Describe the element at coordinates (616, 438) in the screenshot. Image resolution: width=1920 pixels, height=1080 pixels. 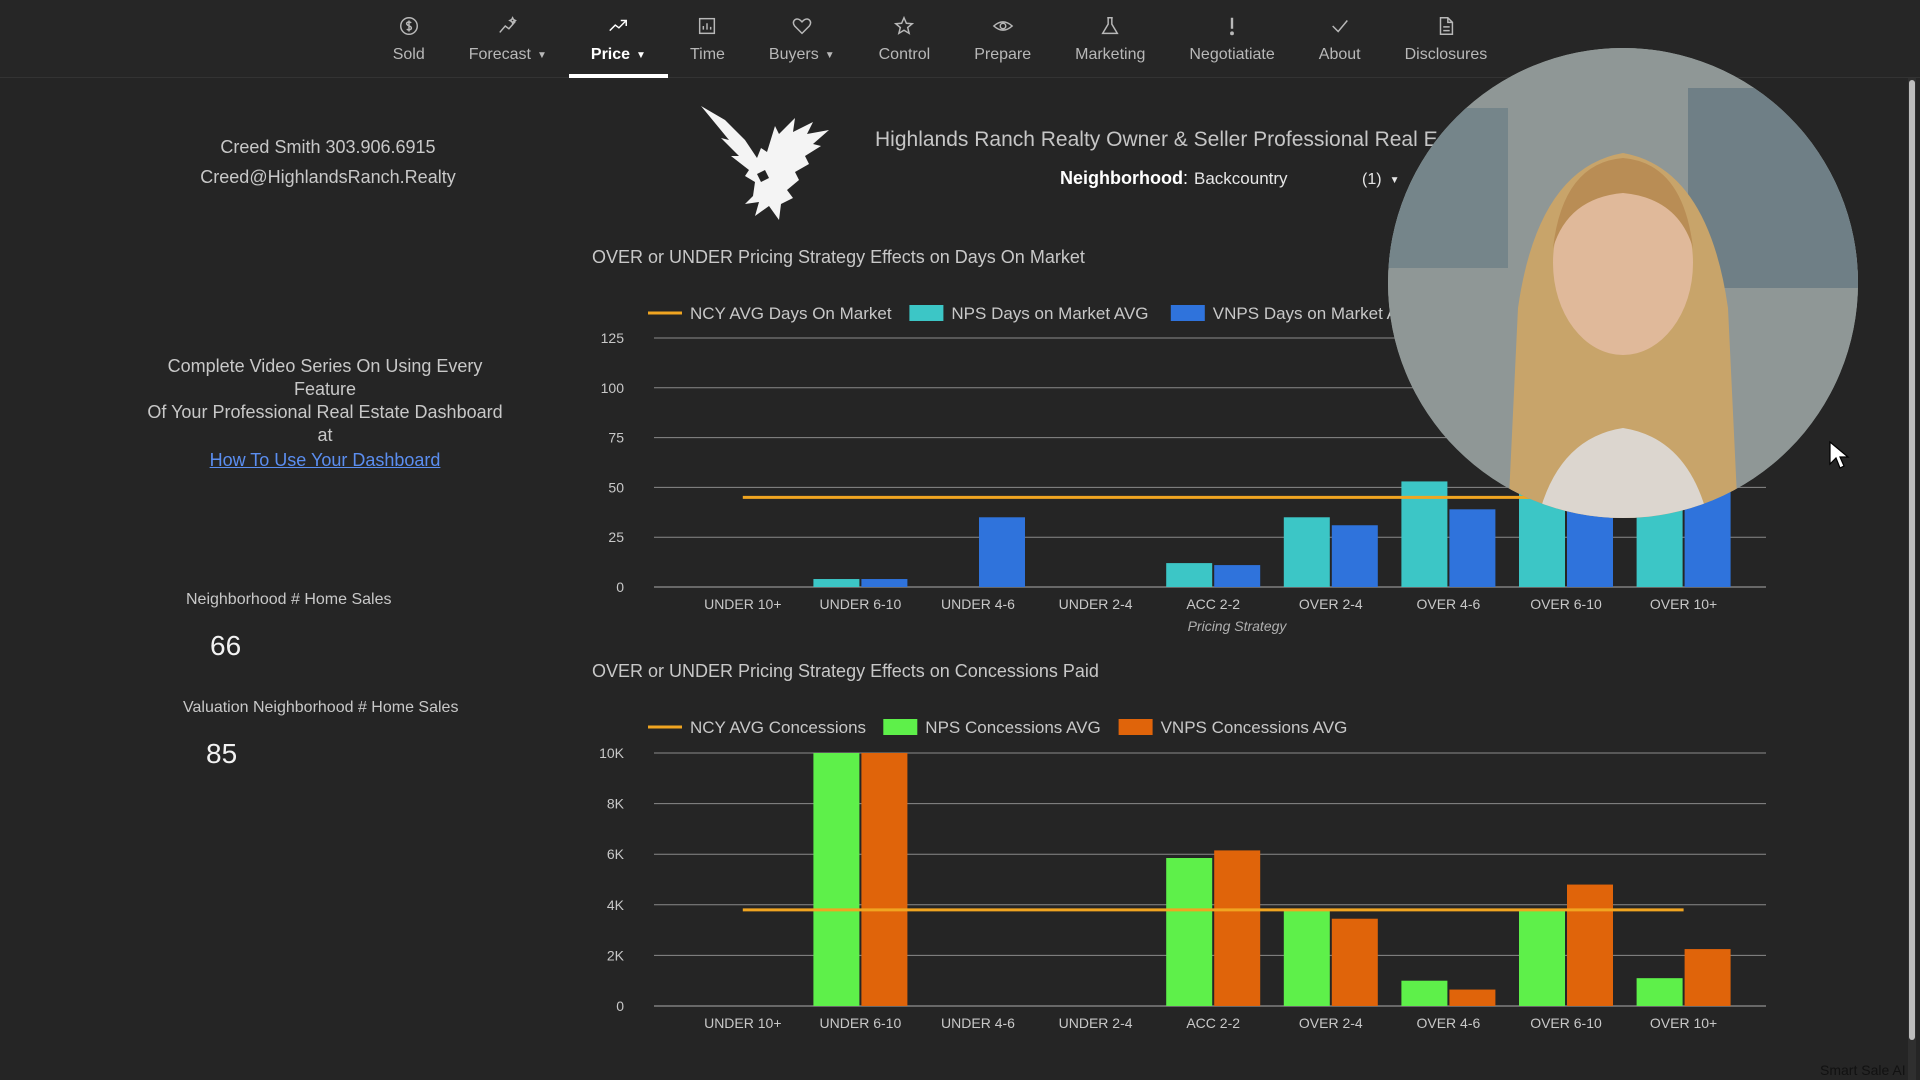
I see `y-tick-label: 75` at that location.